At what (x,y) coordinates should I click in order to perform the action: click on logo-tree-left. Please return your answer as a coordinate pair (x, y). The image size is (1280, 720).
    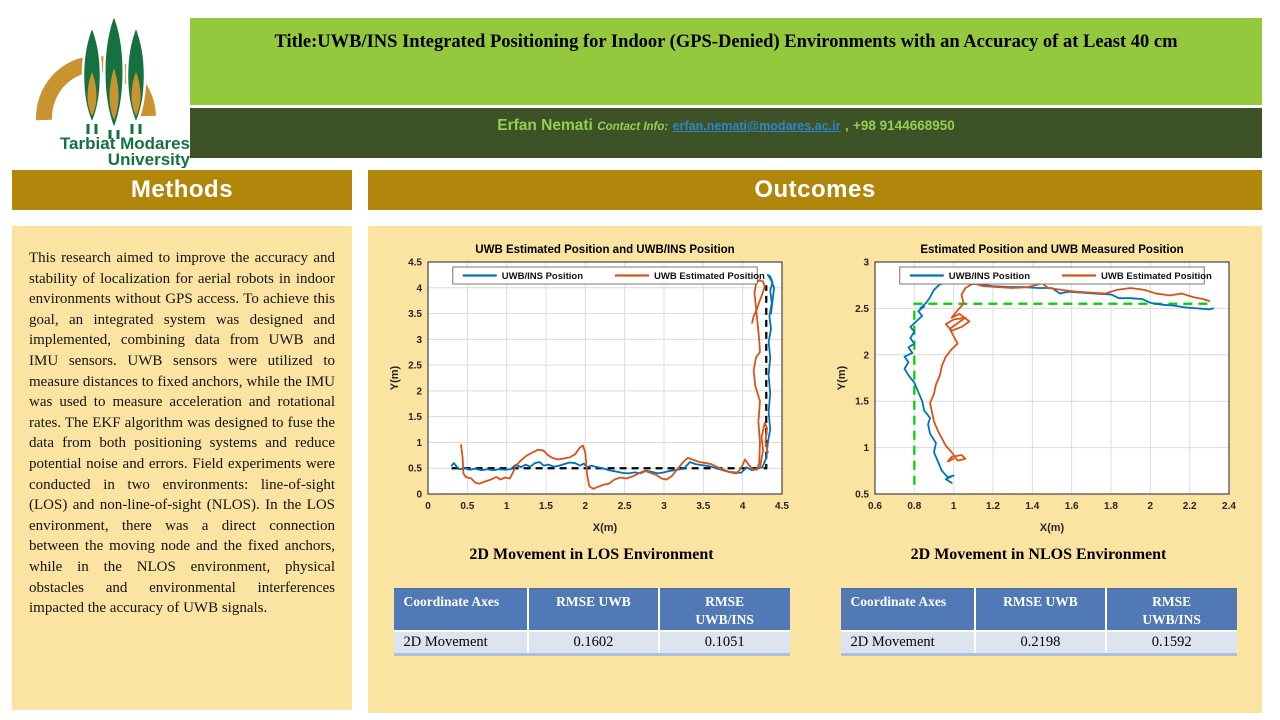
    Looking at the image, I should click on (92, 78).